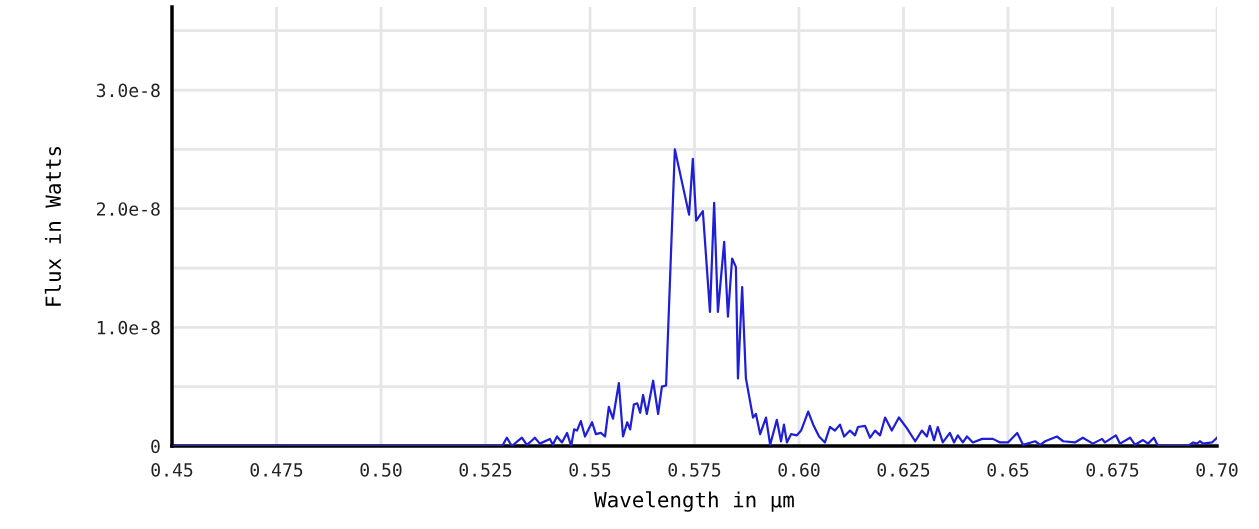 The image size is (1259, 529). I want to click on y-tick-label: 1.0e-8, so click(128, 327).